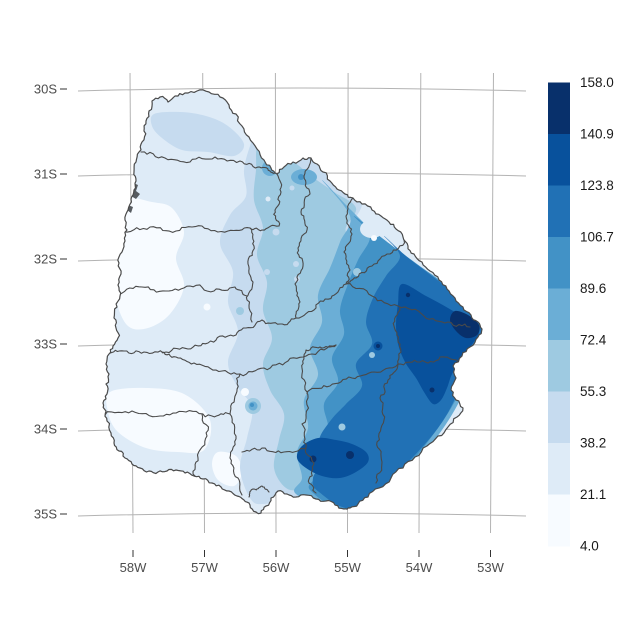 This screenshot has height=630, width=630. What do you see at coordinates (490, 567) in the screenshot?
I see `x-tick-label: 53W` at bounding box center [490, 567].